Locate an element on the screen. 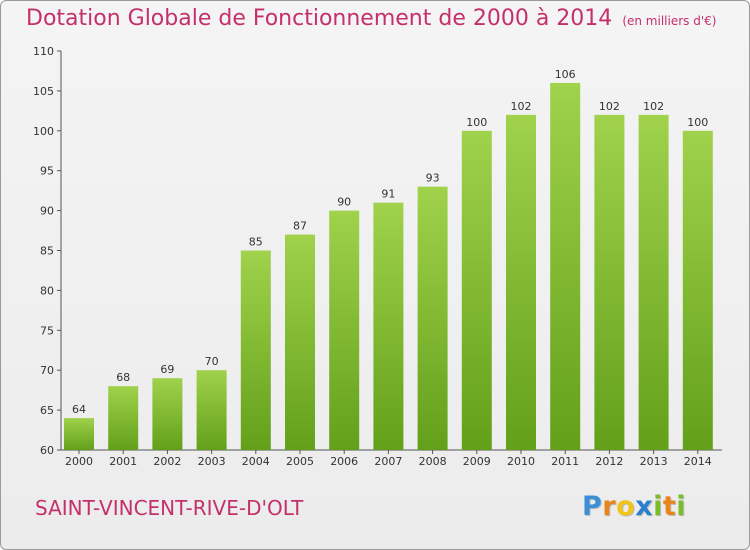  value-label-2001: 68 is located at coordinates (123, 377).